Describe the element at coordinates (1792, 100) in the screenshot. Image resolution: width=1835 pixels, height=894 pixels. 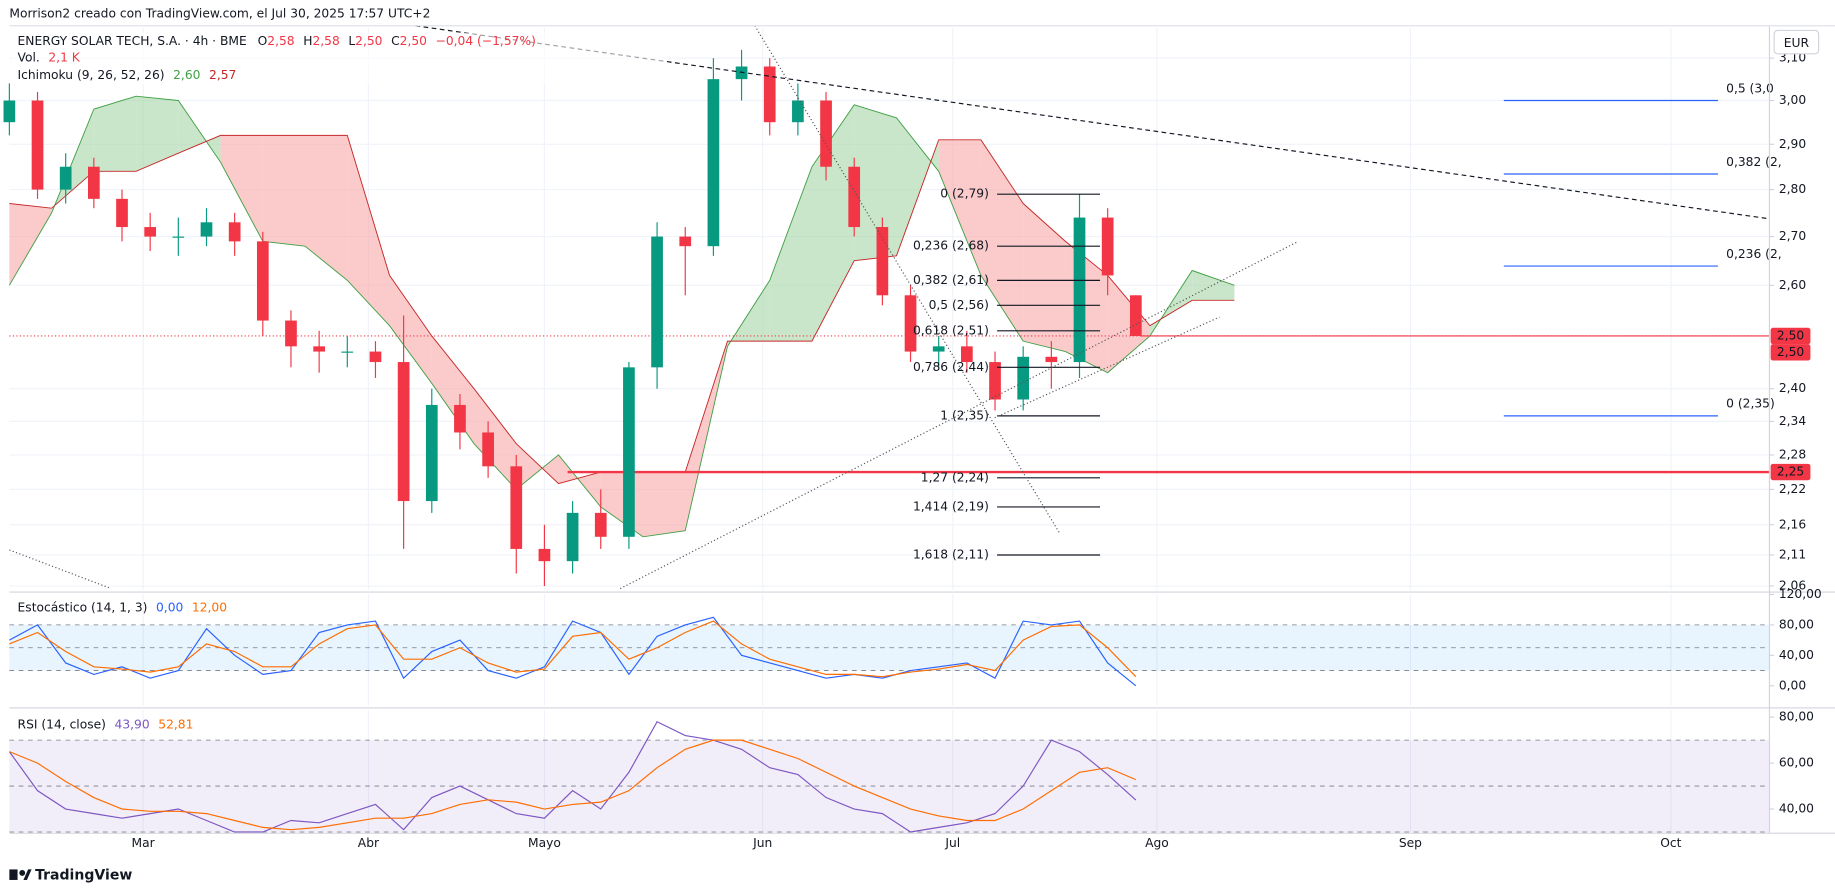
I see `y-tick-label: 3,00` at that location.